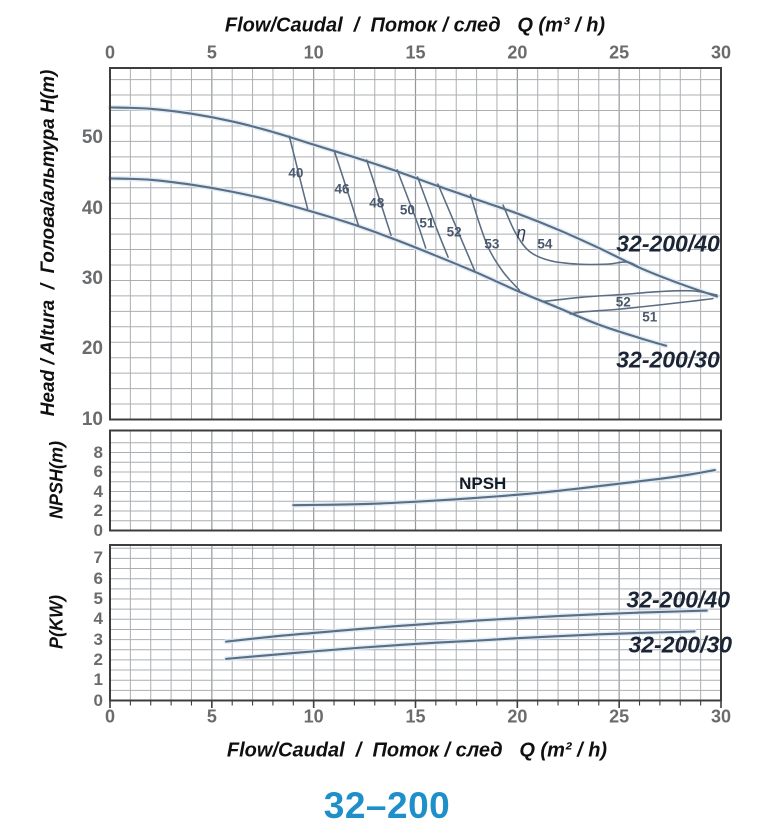  What do you see at coordinates (377, 203) in the screenshot?
I see `efficiency-label-48-2: 48` at bounding box center [377, 203].